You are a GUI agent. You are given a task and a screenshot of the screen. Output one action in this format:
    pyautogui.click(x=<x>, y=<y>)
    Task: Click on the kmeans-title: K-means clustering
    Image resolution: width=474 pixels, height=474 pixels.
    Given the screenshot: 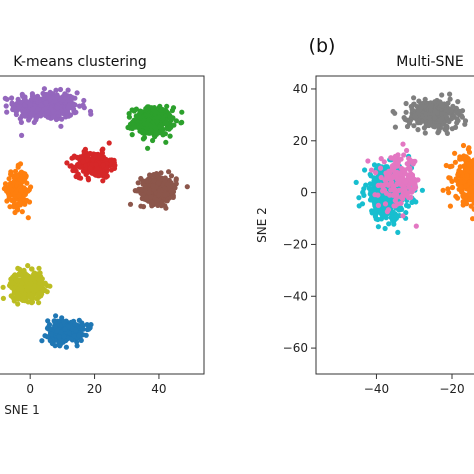 What is the action you would take?
    pyautogui.click(x=79, y=62)
    